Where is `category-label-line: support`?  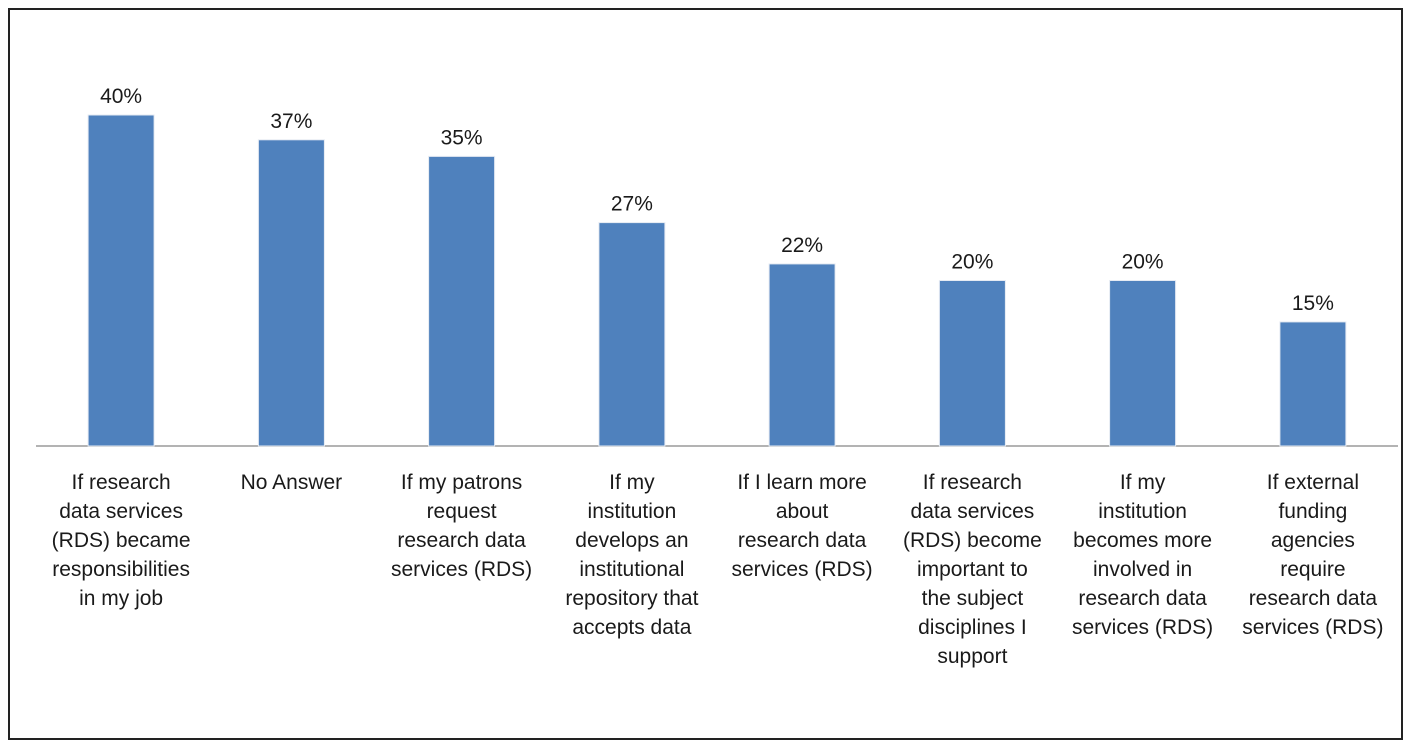
category-label-line: support is located at coordinates (972, 656).